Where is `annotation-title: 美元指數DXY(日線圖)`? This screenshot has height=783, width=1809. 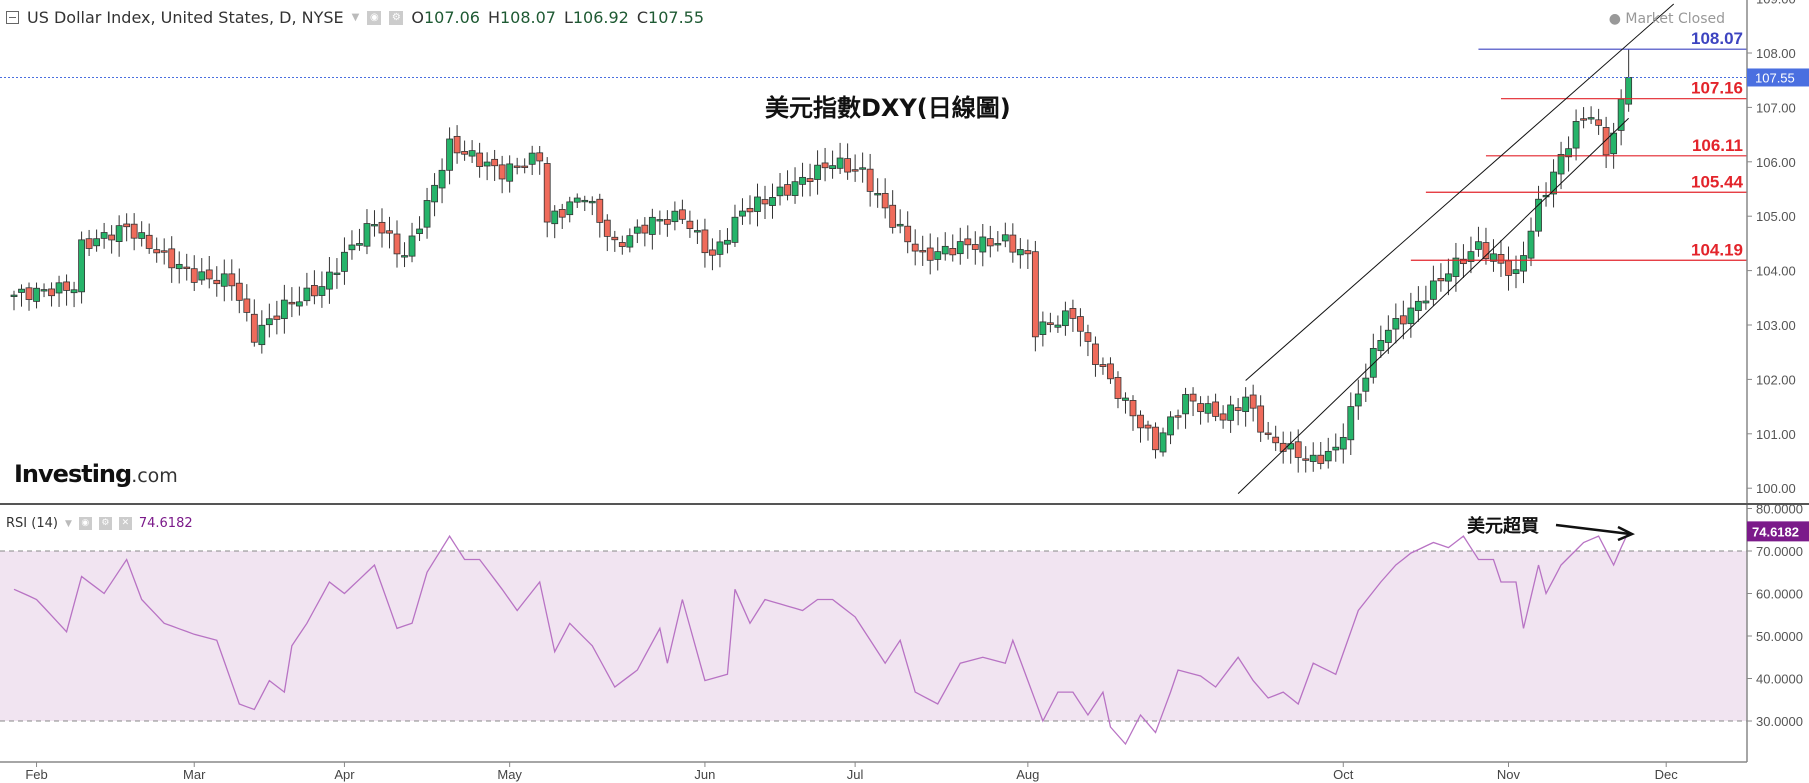
annotation-title: 美元指數DXY(日線圖) is located at coordinates (888, 108).